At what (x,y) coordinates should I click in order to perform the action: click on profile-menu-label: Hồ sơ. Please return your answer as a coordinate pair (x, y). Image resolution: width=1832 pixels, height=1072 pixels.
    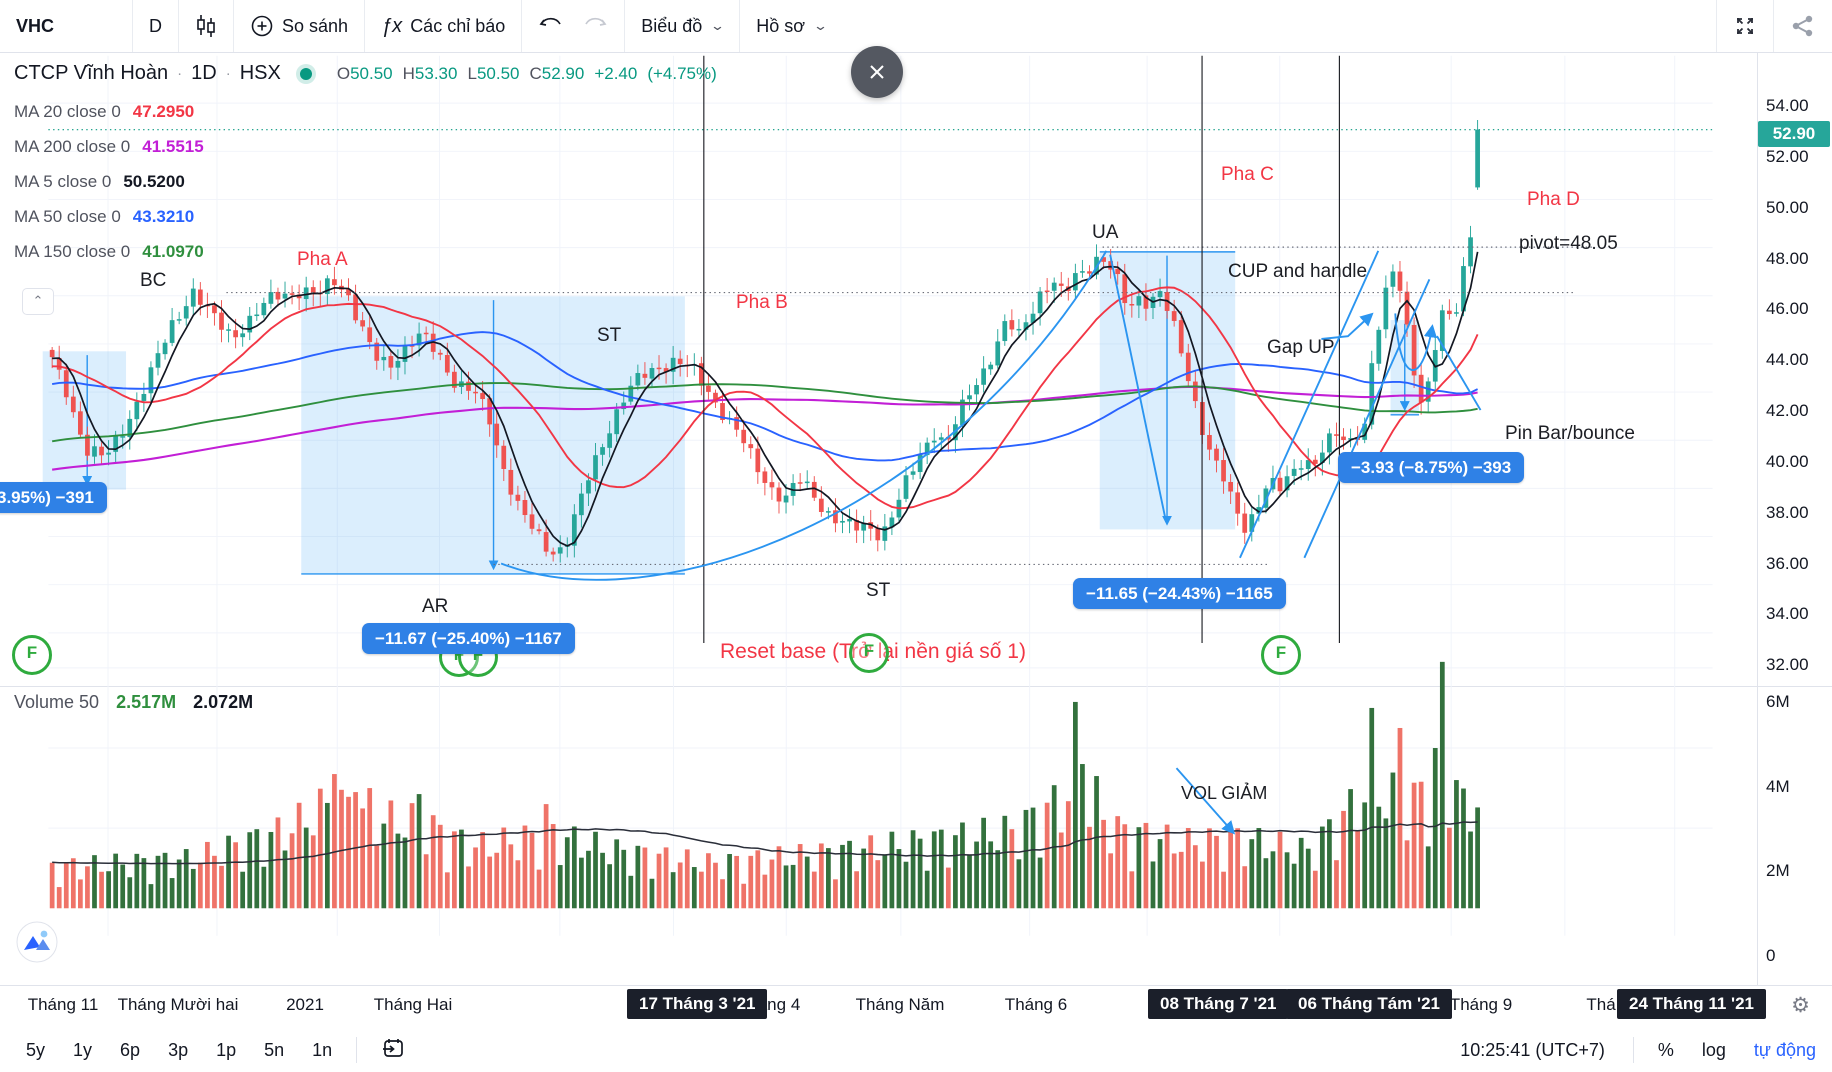
    Looking at the image, I should click on (781, 25).